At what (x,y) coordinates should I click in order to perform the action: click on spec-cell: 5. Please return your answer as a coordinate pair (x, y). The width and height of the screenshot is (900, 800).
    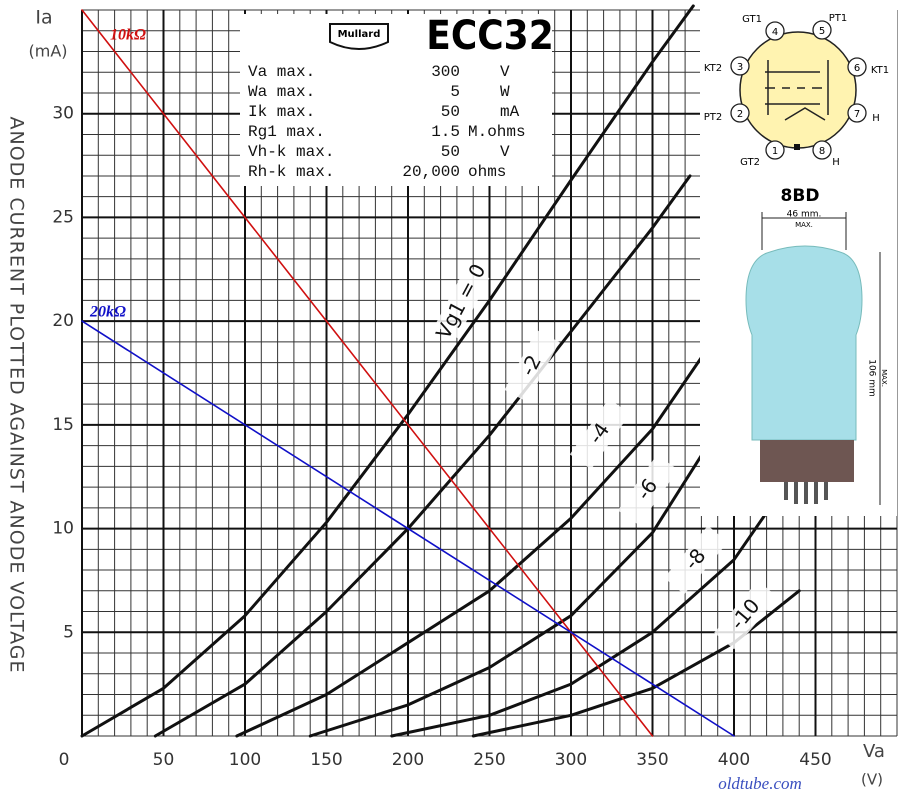
    Looking at the image, I should click on (455, 92).